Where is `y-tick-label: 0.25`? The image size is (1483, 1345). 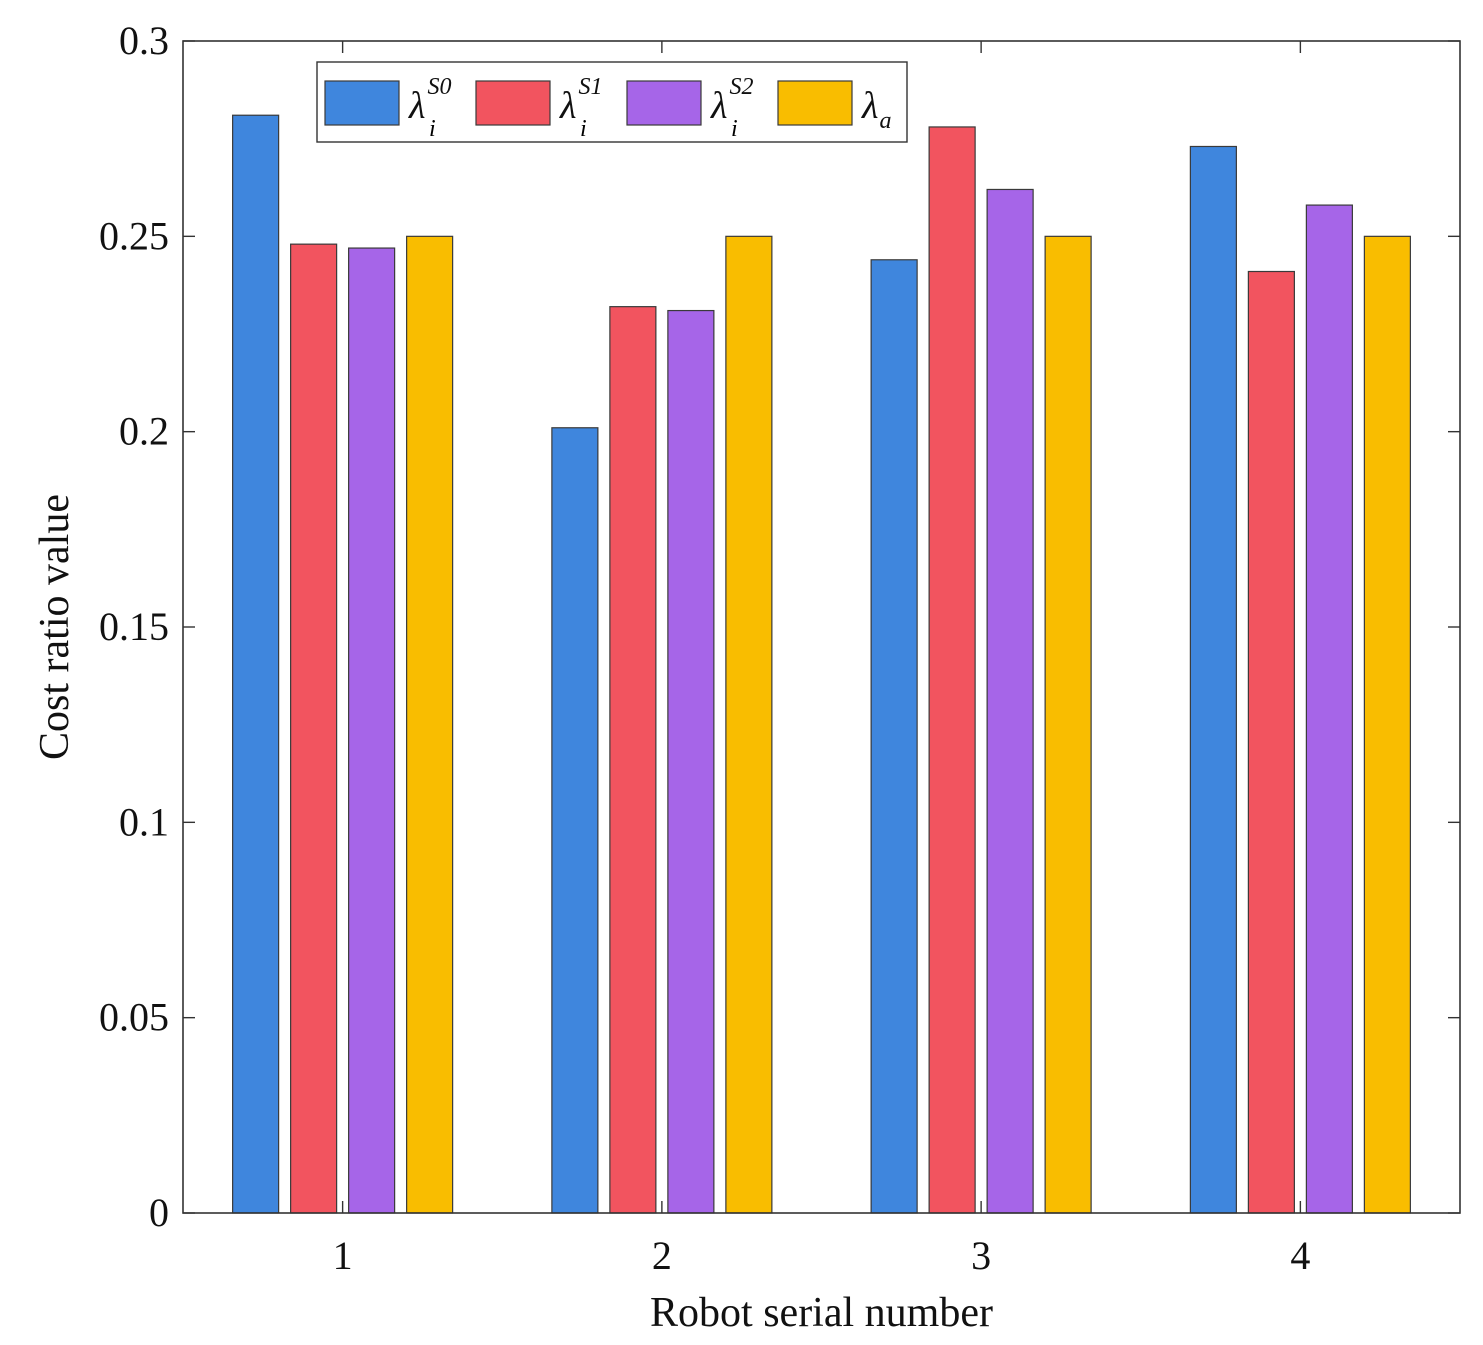
y-tick-label: 0.25 is located at coordinates (134, 235).